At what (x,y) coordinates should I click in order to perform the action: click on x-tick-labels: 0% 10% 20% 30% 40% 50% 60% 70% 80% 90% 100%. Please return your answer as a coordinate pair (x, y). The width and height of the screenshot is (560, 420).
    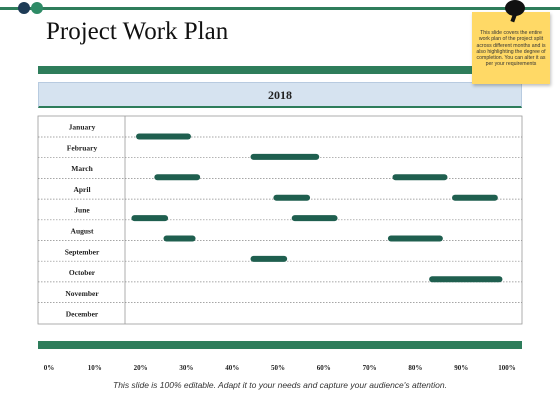
    Looking at the image, I should click on (280, 368).